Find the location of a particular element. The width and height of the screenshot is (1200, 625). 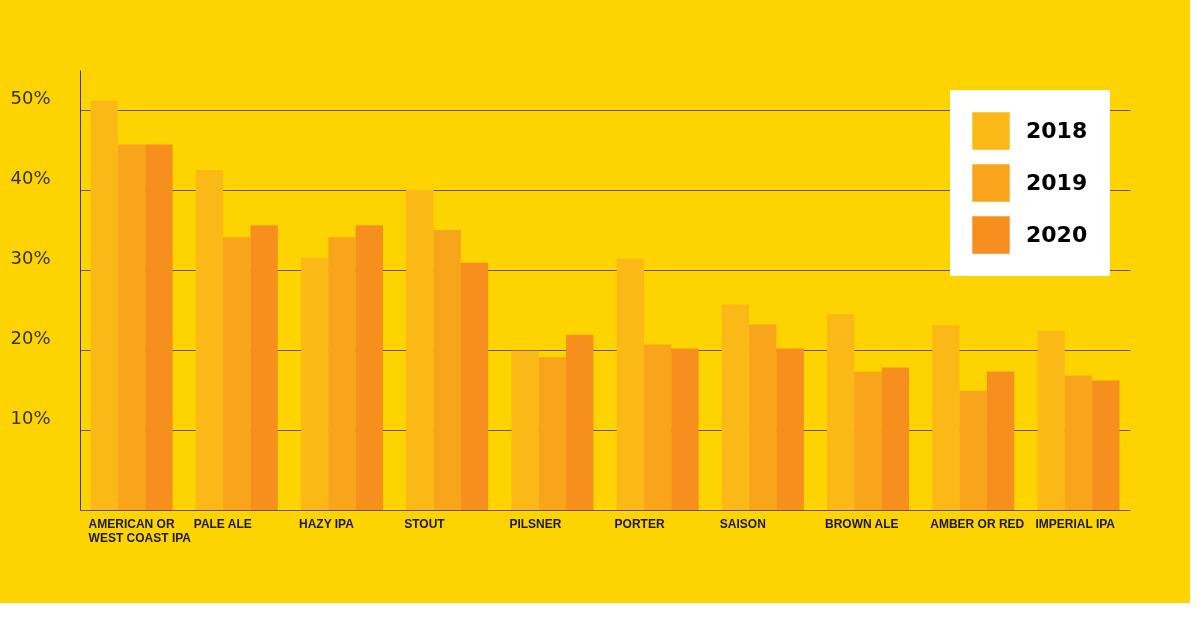

legend-label: 2019 is located at coordinates (1057, 182).